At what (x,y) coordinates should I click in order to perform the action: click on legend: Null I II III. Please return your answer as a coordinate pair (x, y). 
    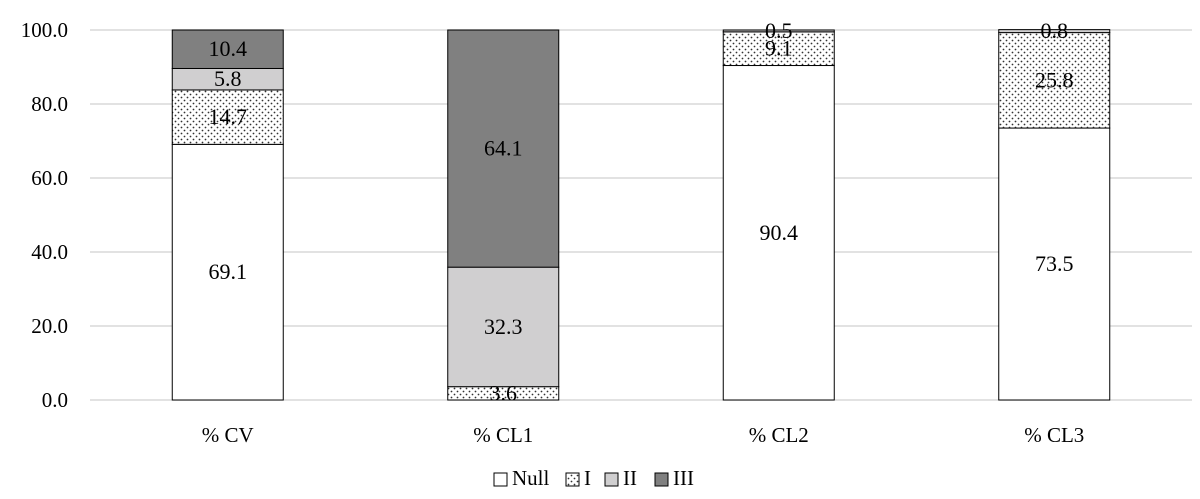
    Looking at the image, I should click on (593, 478).